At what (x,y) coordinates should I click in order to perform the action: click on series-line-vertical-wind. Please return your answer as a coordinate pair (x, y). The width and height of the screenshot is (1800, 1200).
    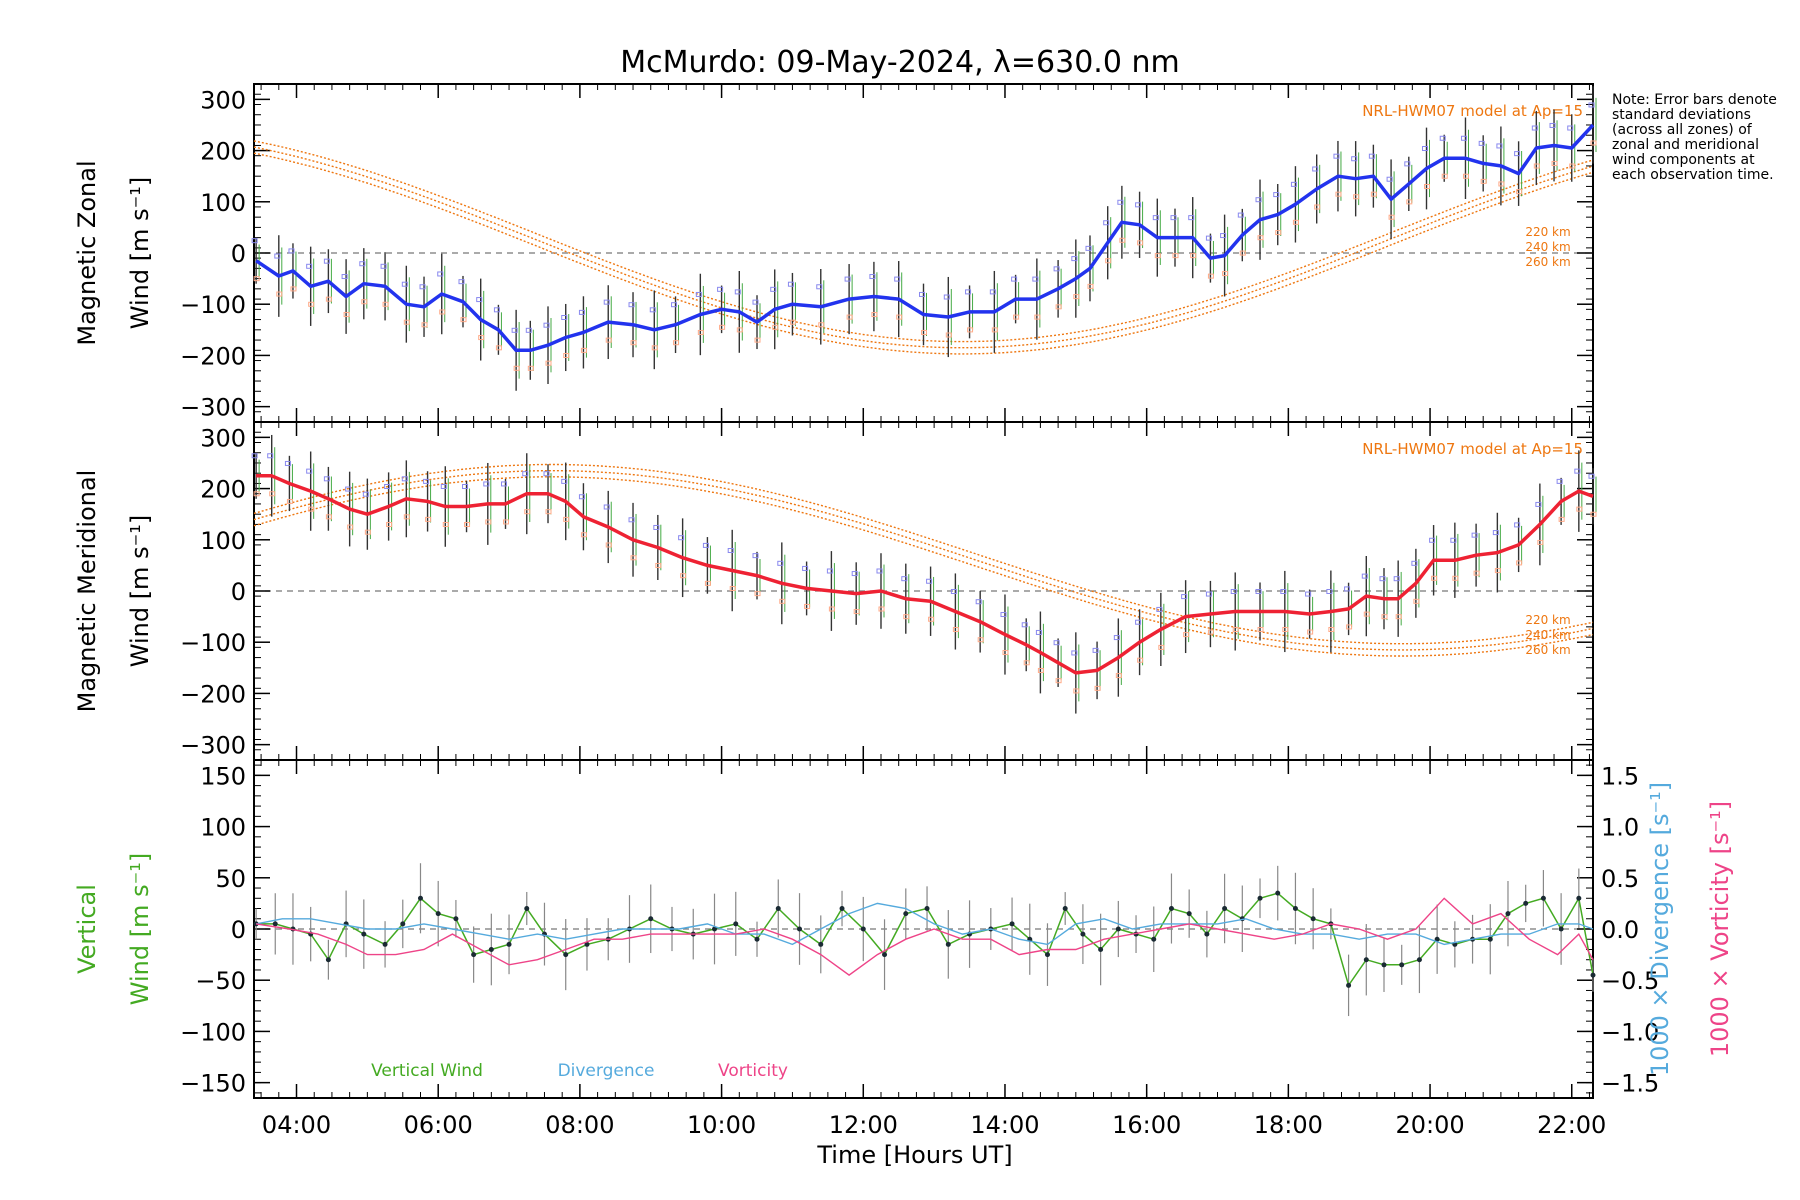
    Looking at the image, I should click on (925, 940).